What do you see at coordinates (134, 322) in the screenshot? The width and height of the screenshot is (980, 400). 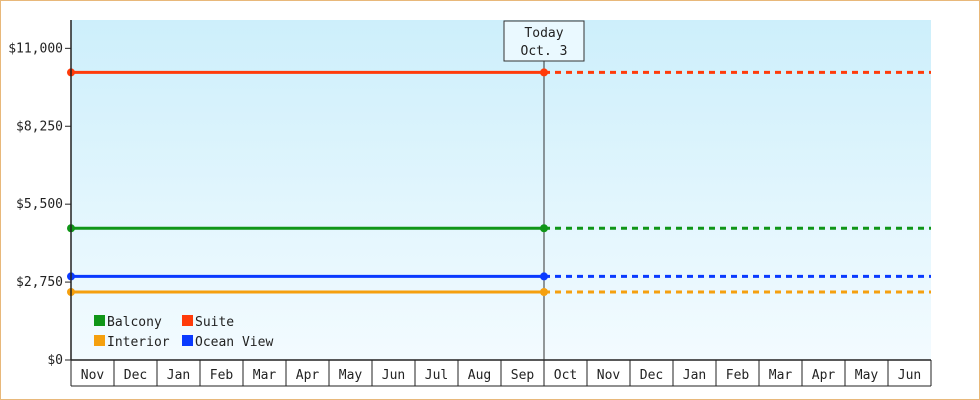 I see `legend-label: Balcony` at bounding box center [134, 322].